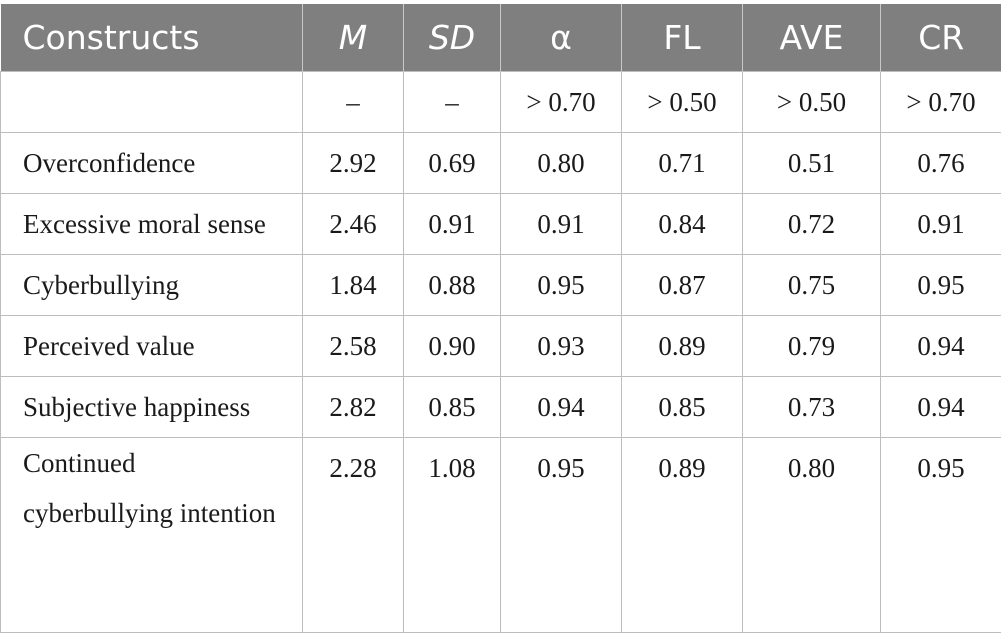  Describe the element at coordinates (682, 407) in the screenshot. I see `cell-fl: 0.85` at that location.